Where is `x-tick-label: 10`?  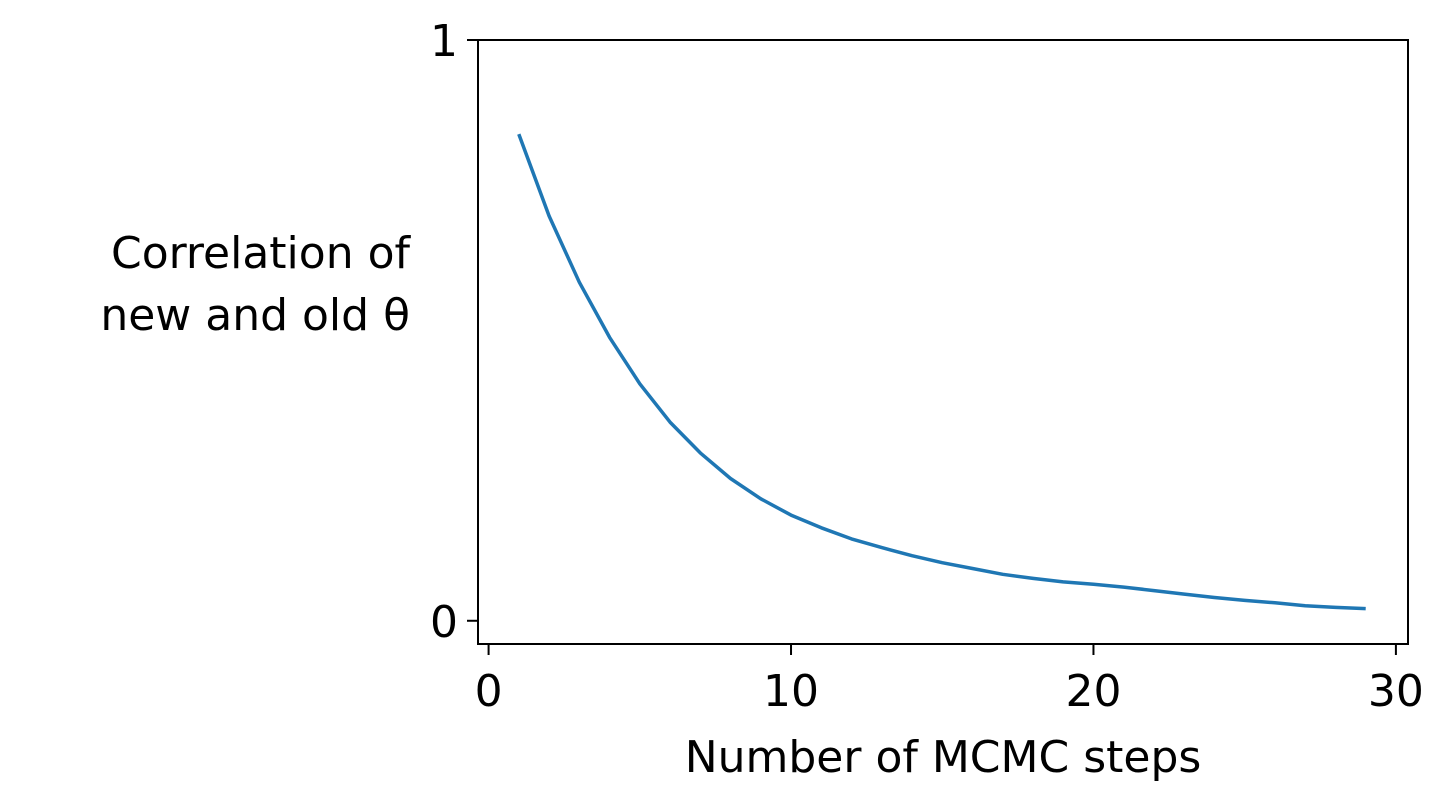
x-tick-label: 10 is located at coordinates (791, 691).